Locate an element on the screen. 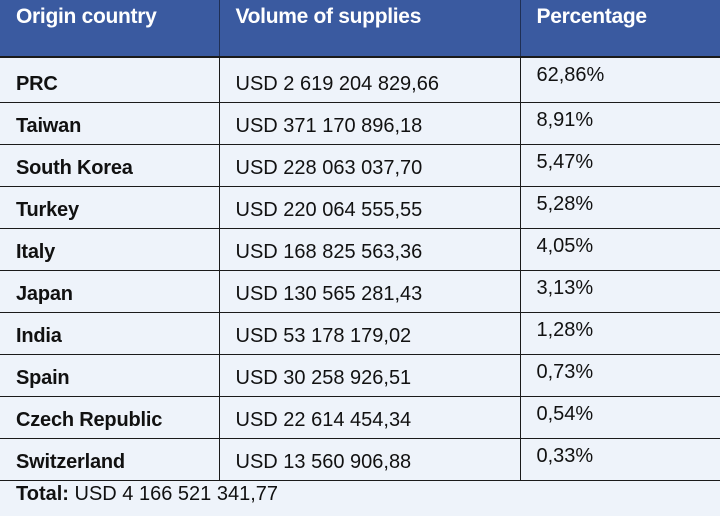 The height and width of the screenshot is (527, 720). volume-cell: USD 53 178 179,02 is located at coordinates (369, 333).